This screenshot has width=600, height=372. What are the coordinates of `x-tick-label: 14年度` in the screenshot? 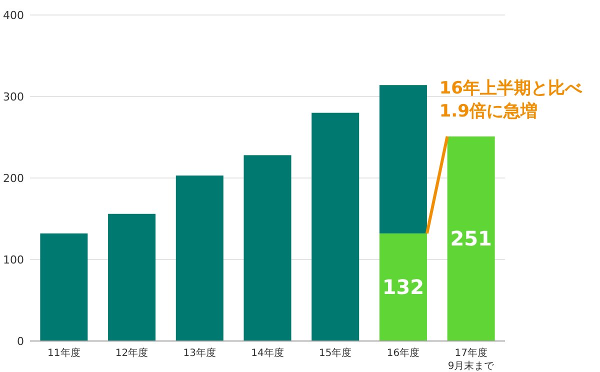 It's located at (267, 353).